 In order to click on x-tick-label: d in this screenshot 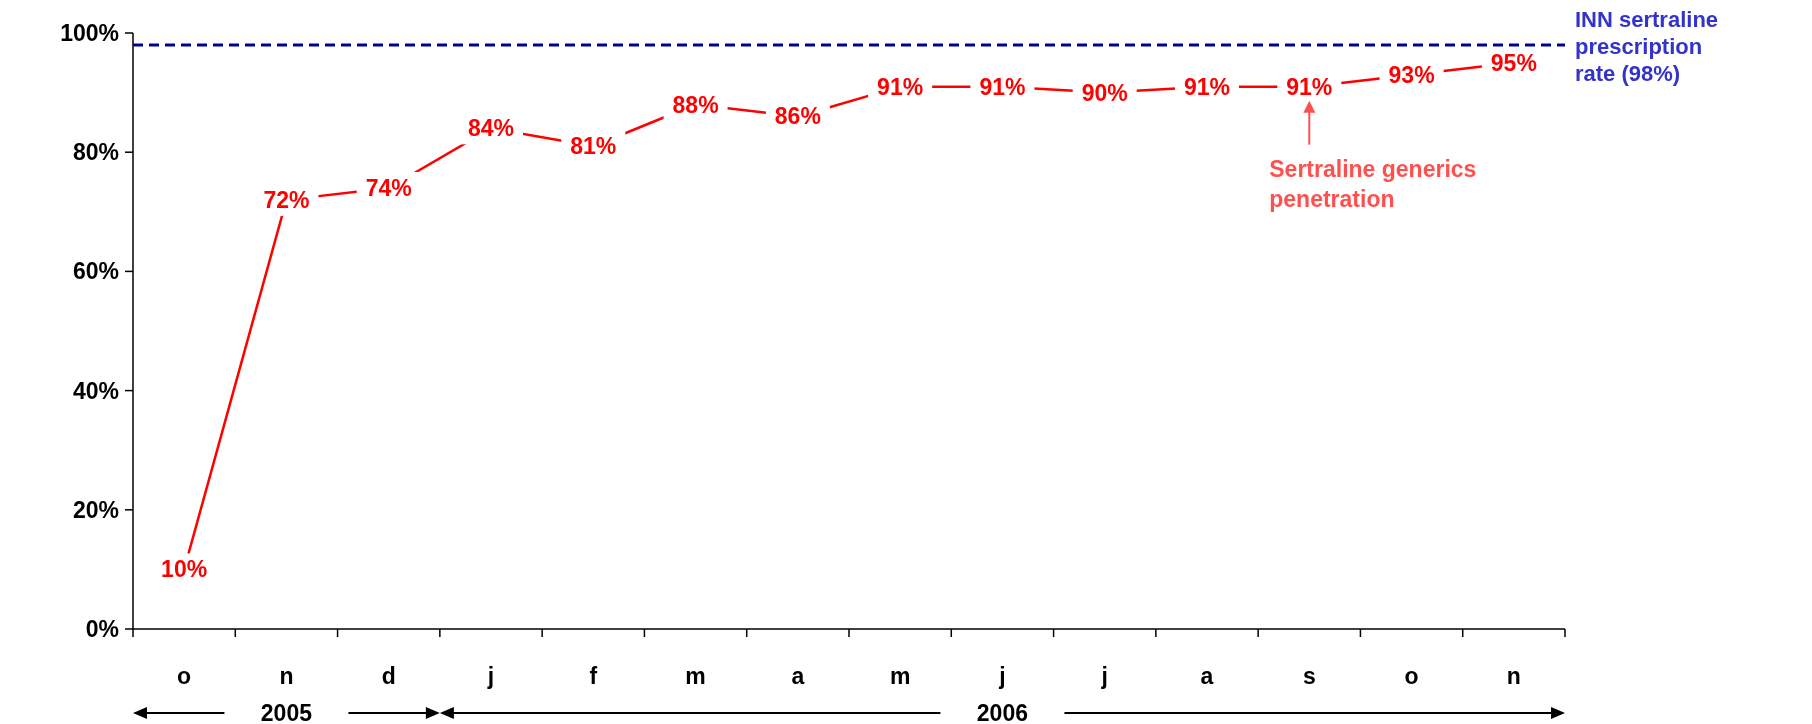, I will do `click(388, 676)`.